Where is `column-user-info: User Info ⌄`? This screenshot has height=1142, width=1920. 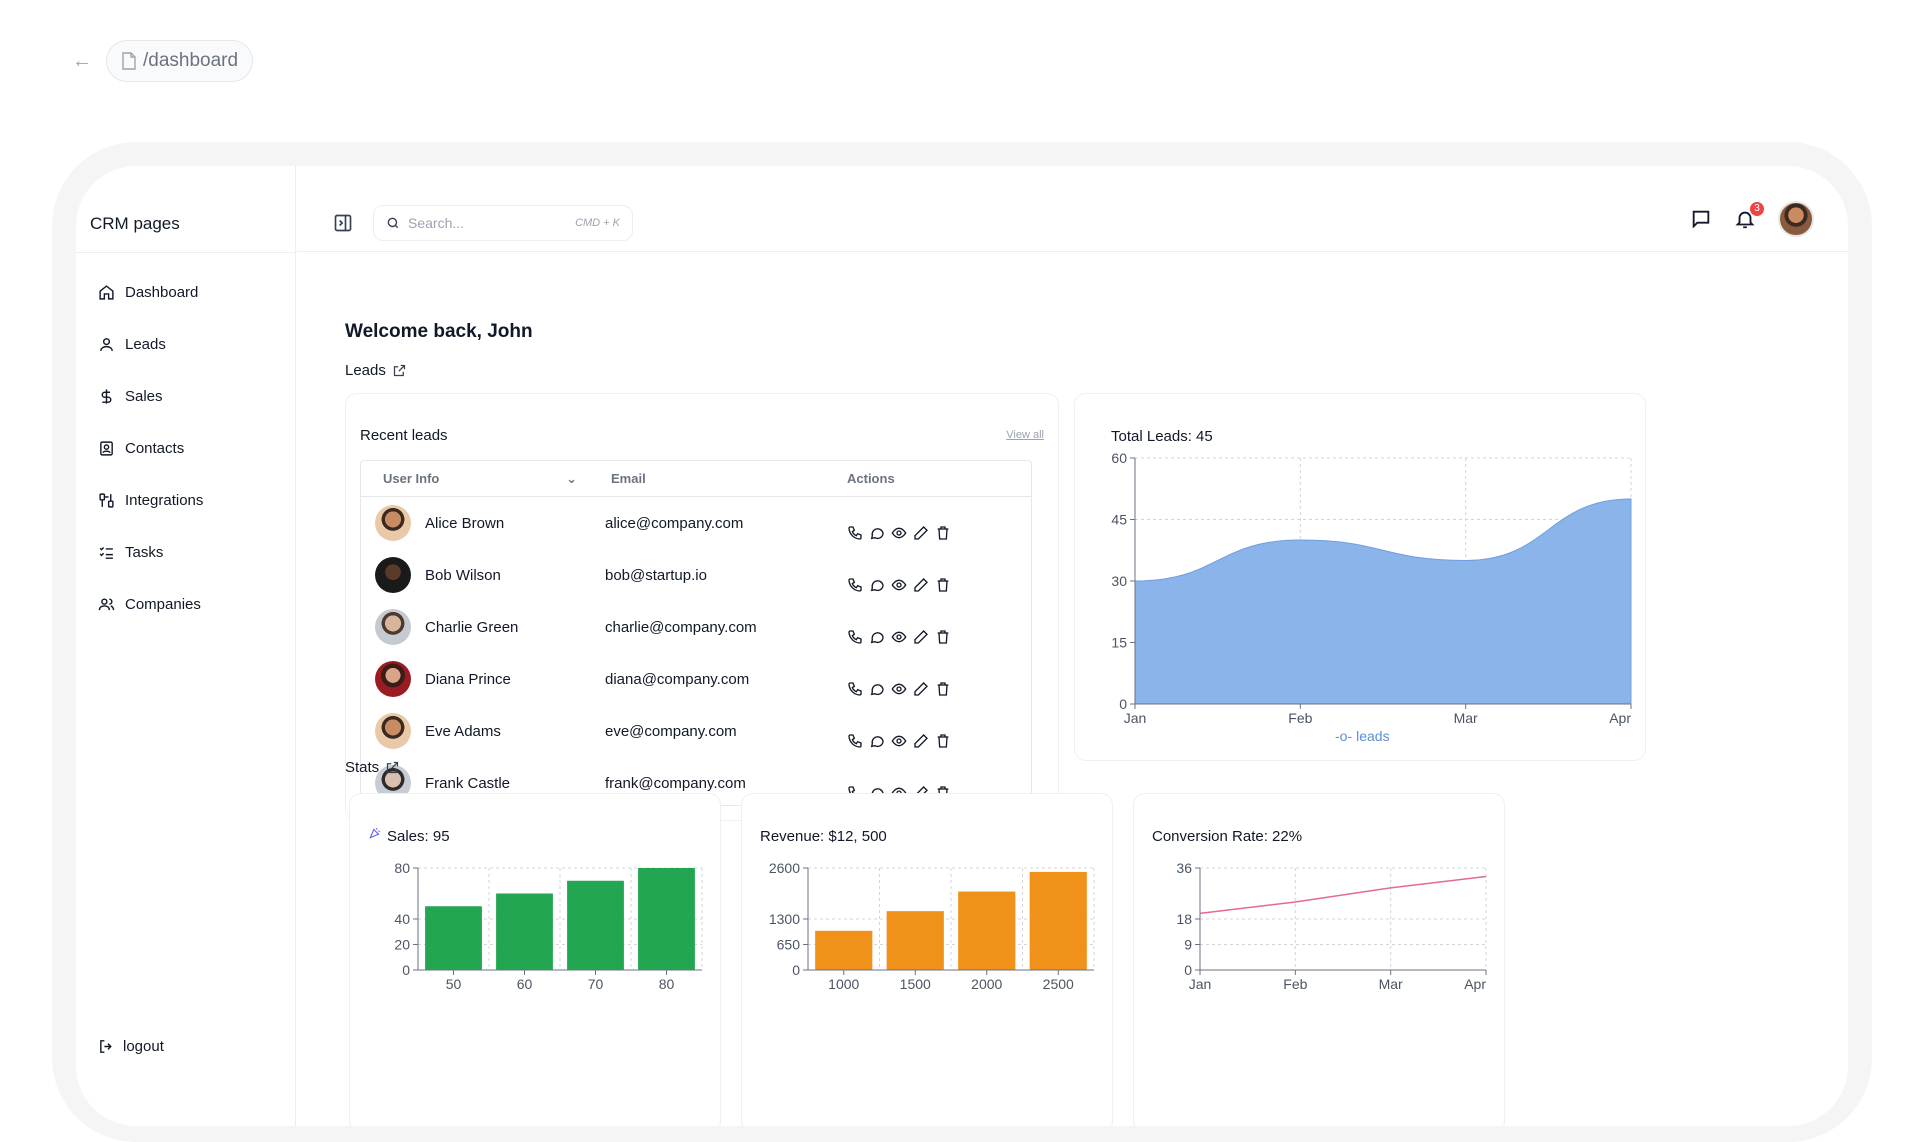 column-user-info: User Info ⌄ is located at coordinates (479, 479).